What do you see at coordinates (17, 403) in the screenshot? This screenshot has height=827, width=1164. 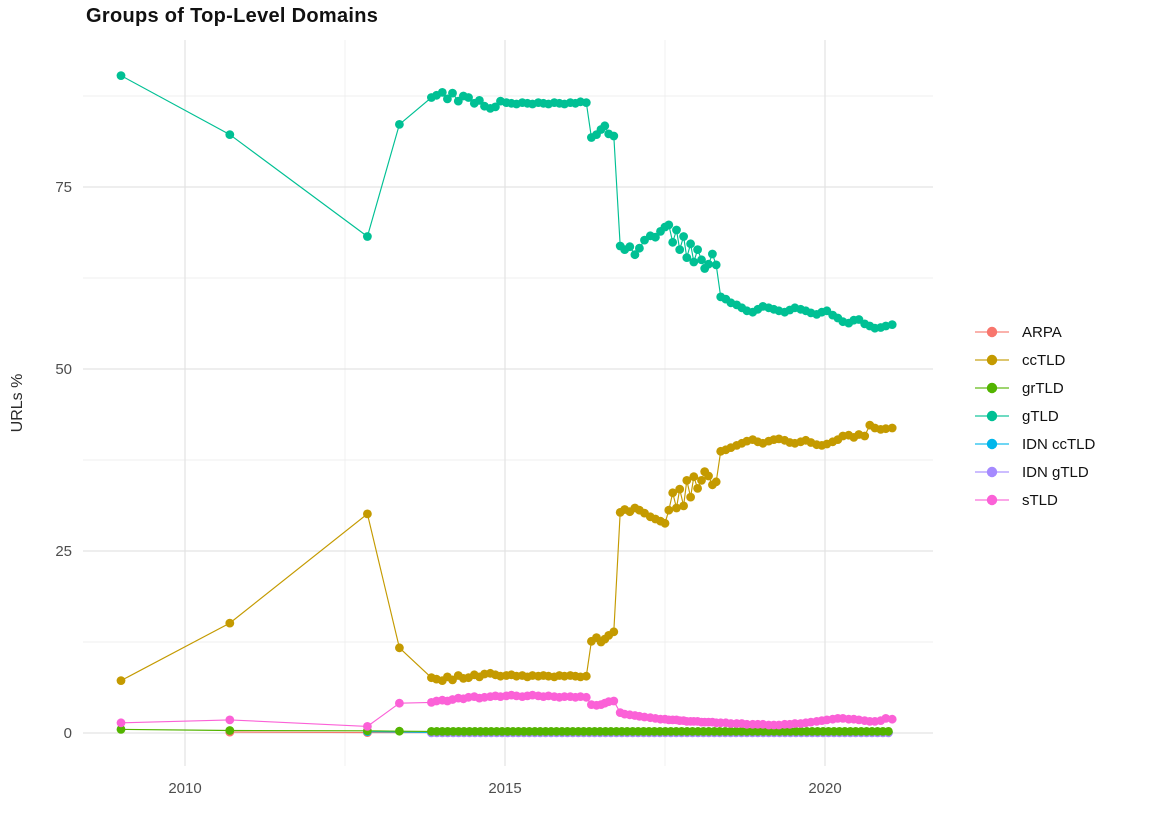 I see `y-axis-title: URLs %` at bounding box center [17, 403].